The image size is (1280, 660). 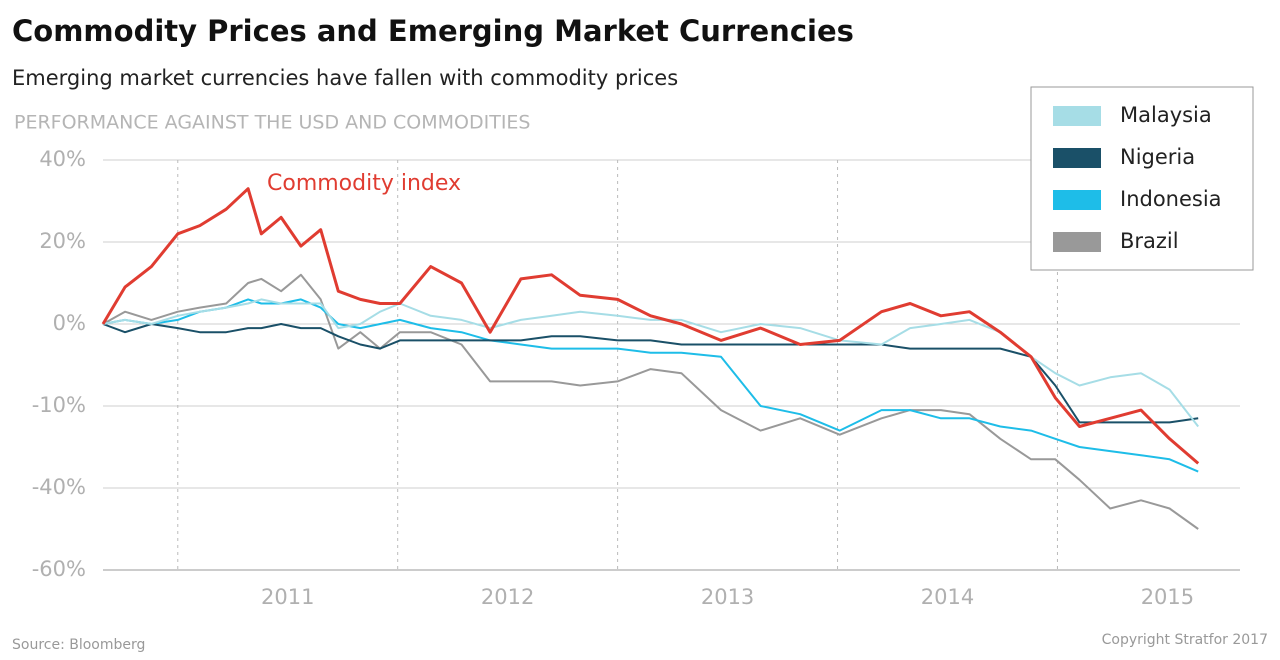 I want to click on legend-label: Brazil, so click(x=1149, y=241).